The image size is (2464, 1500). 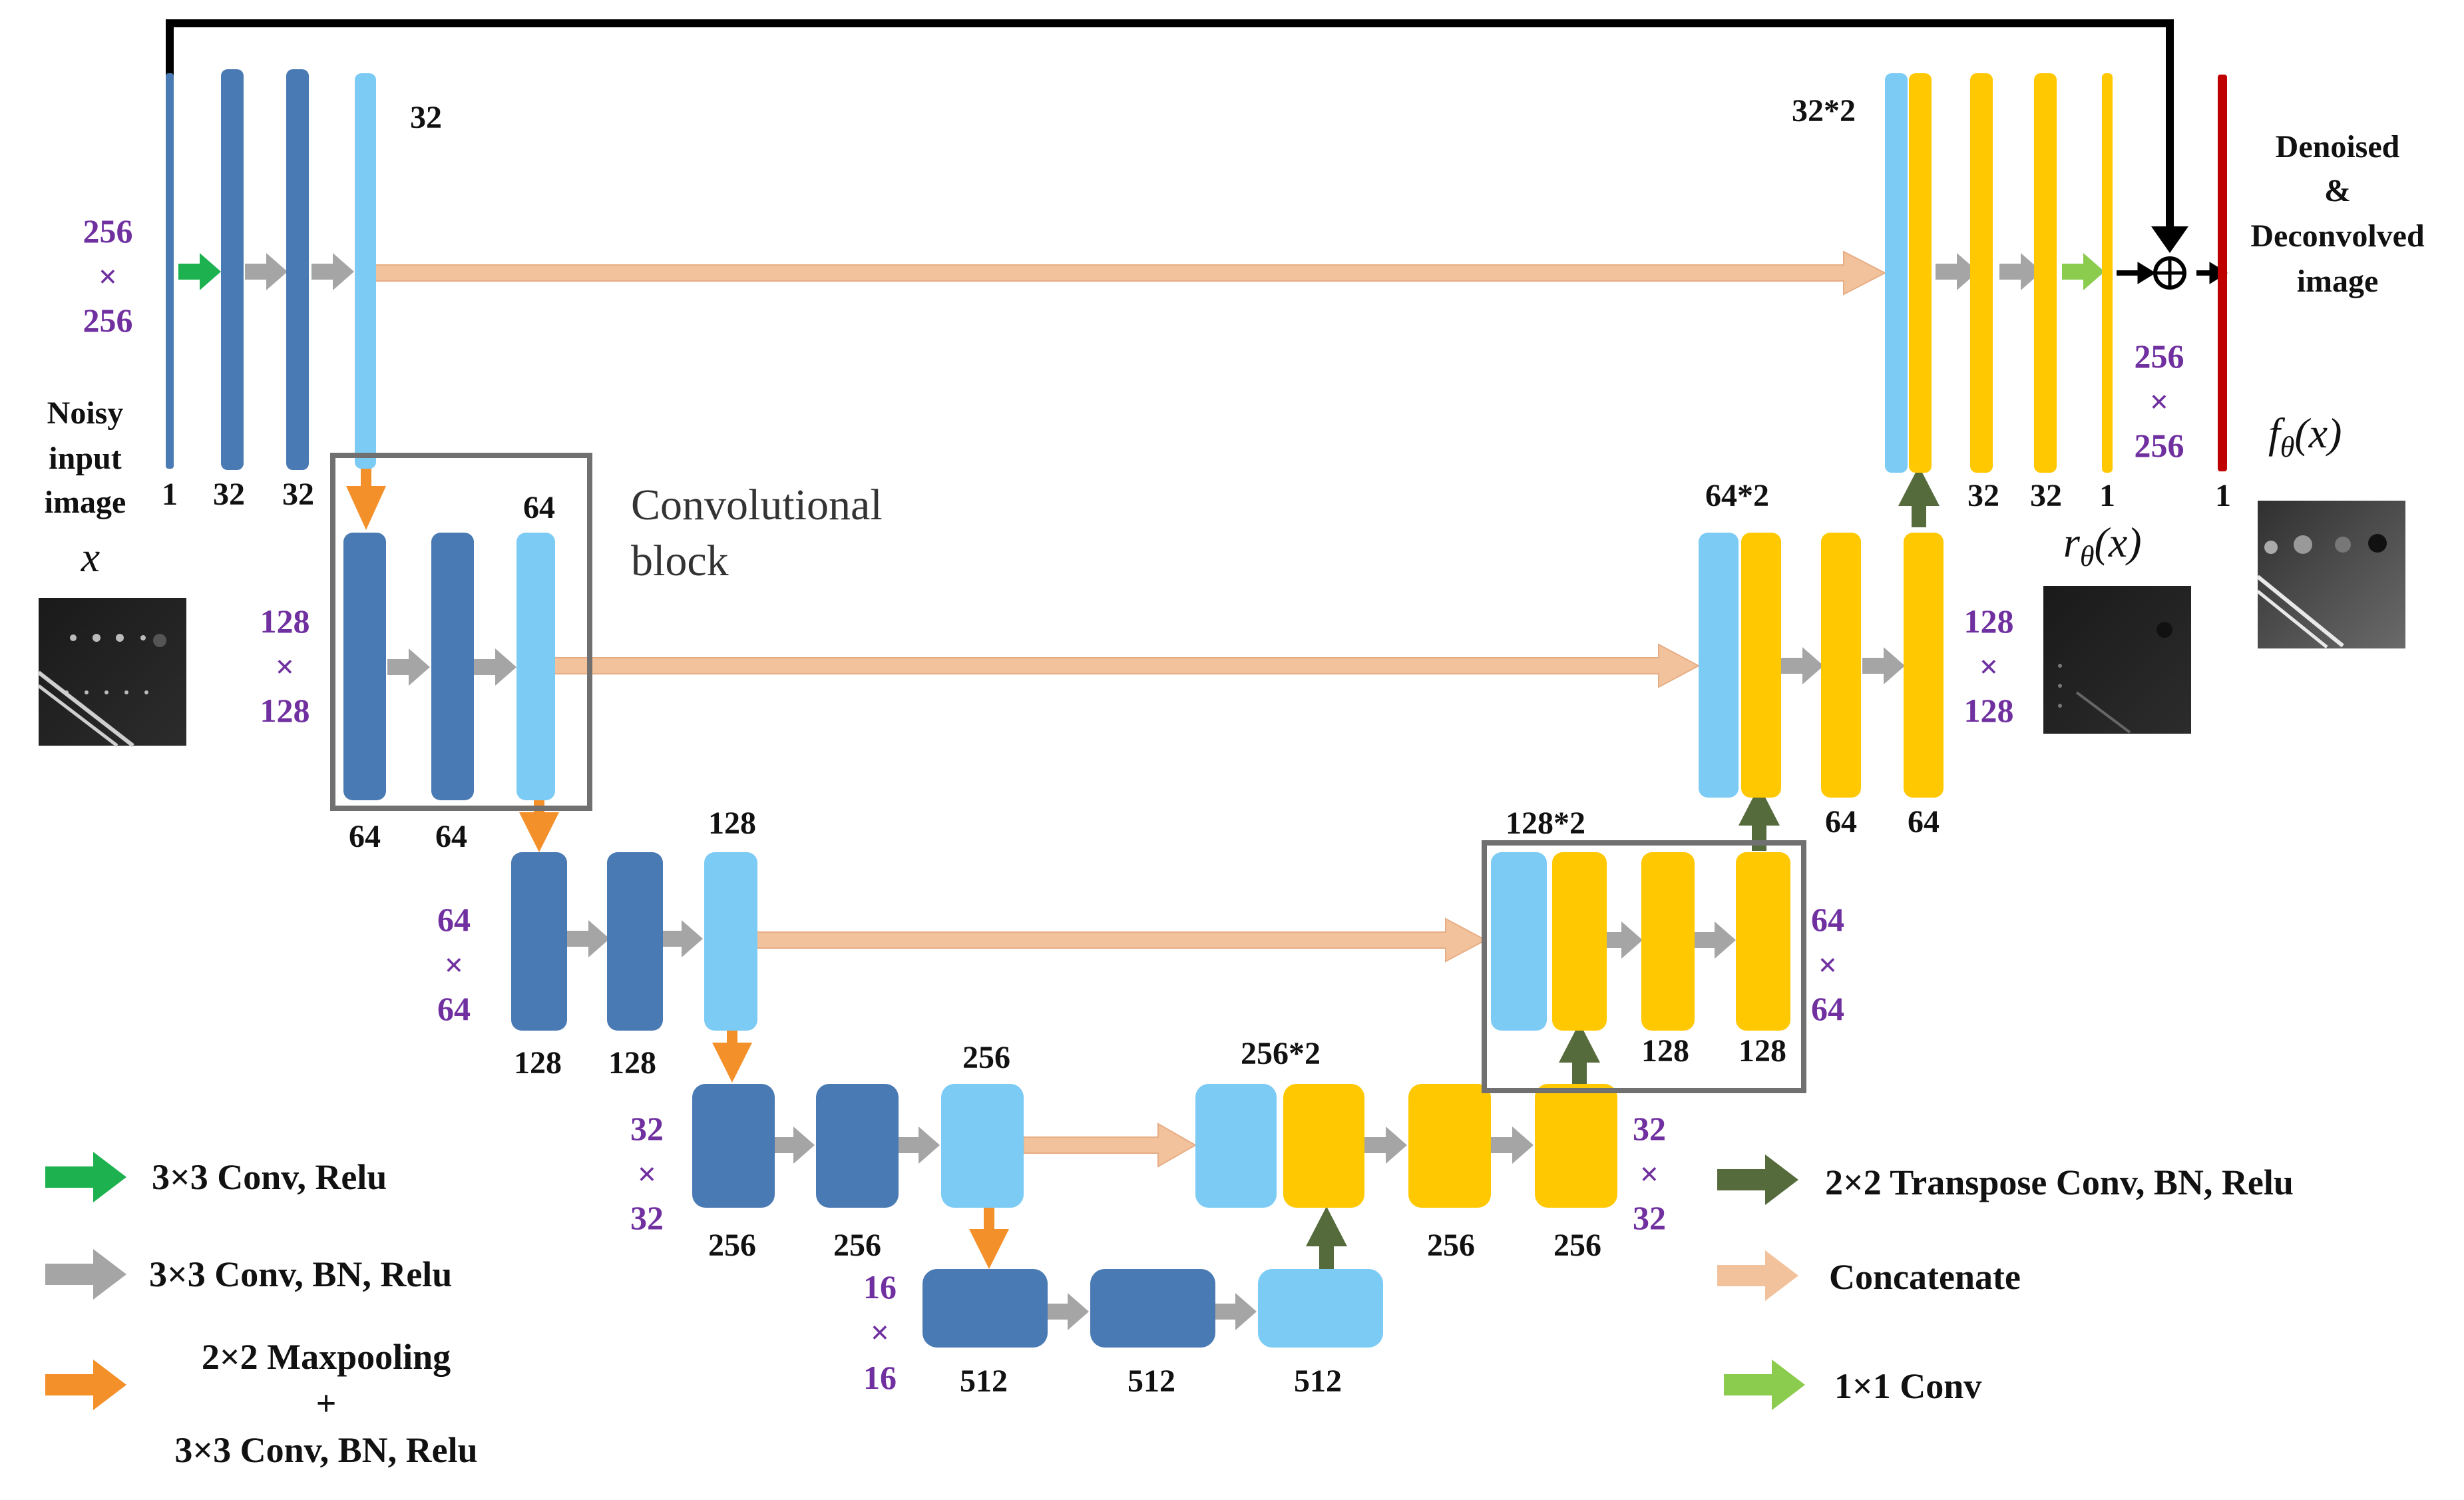 What do you see at coordinates (2330, 574) in the screenshot?
I see `denoised-output-image` at bounding box center [2330, 574].